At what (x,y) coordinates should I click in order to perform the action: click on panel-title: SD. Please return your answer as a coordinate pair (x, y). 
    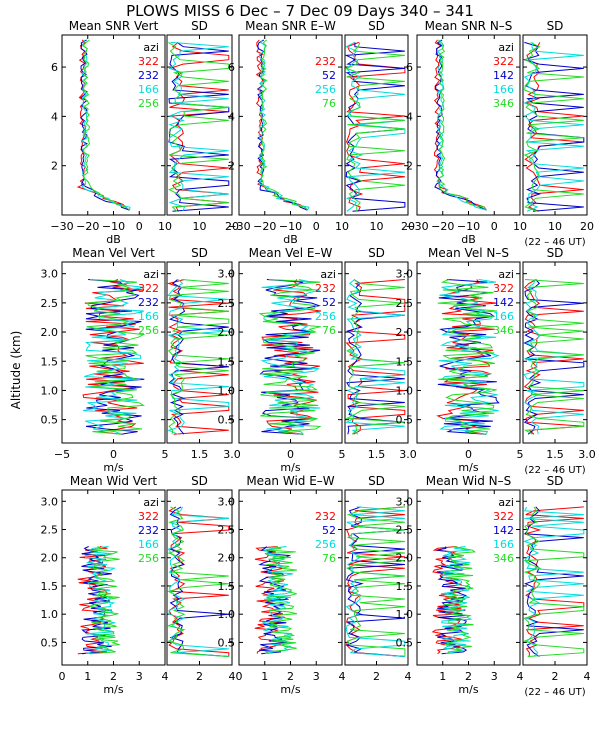
    Looking at the image, I should click on (555, 253).